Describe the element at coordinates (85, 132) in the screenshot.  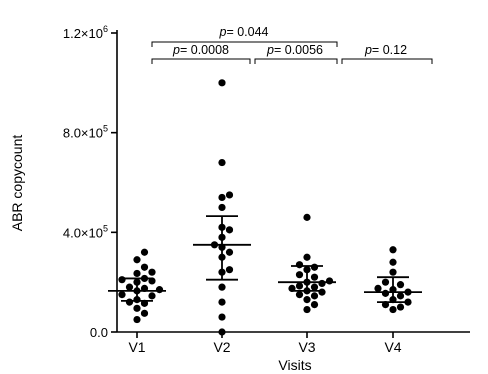
I see `y-tick-label: 8.0×10⁵` at that location.